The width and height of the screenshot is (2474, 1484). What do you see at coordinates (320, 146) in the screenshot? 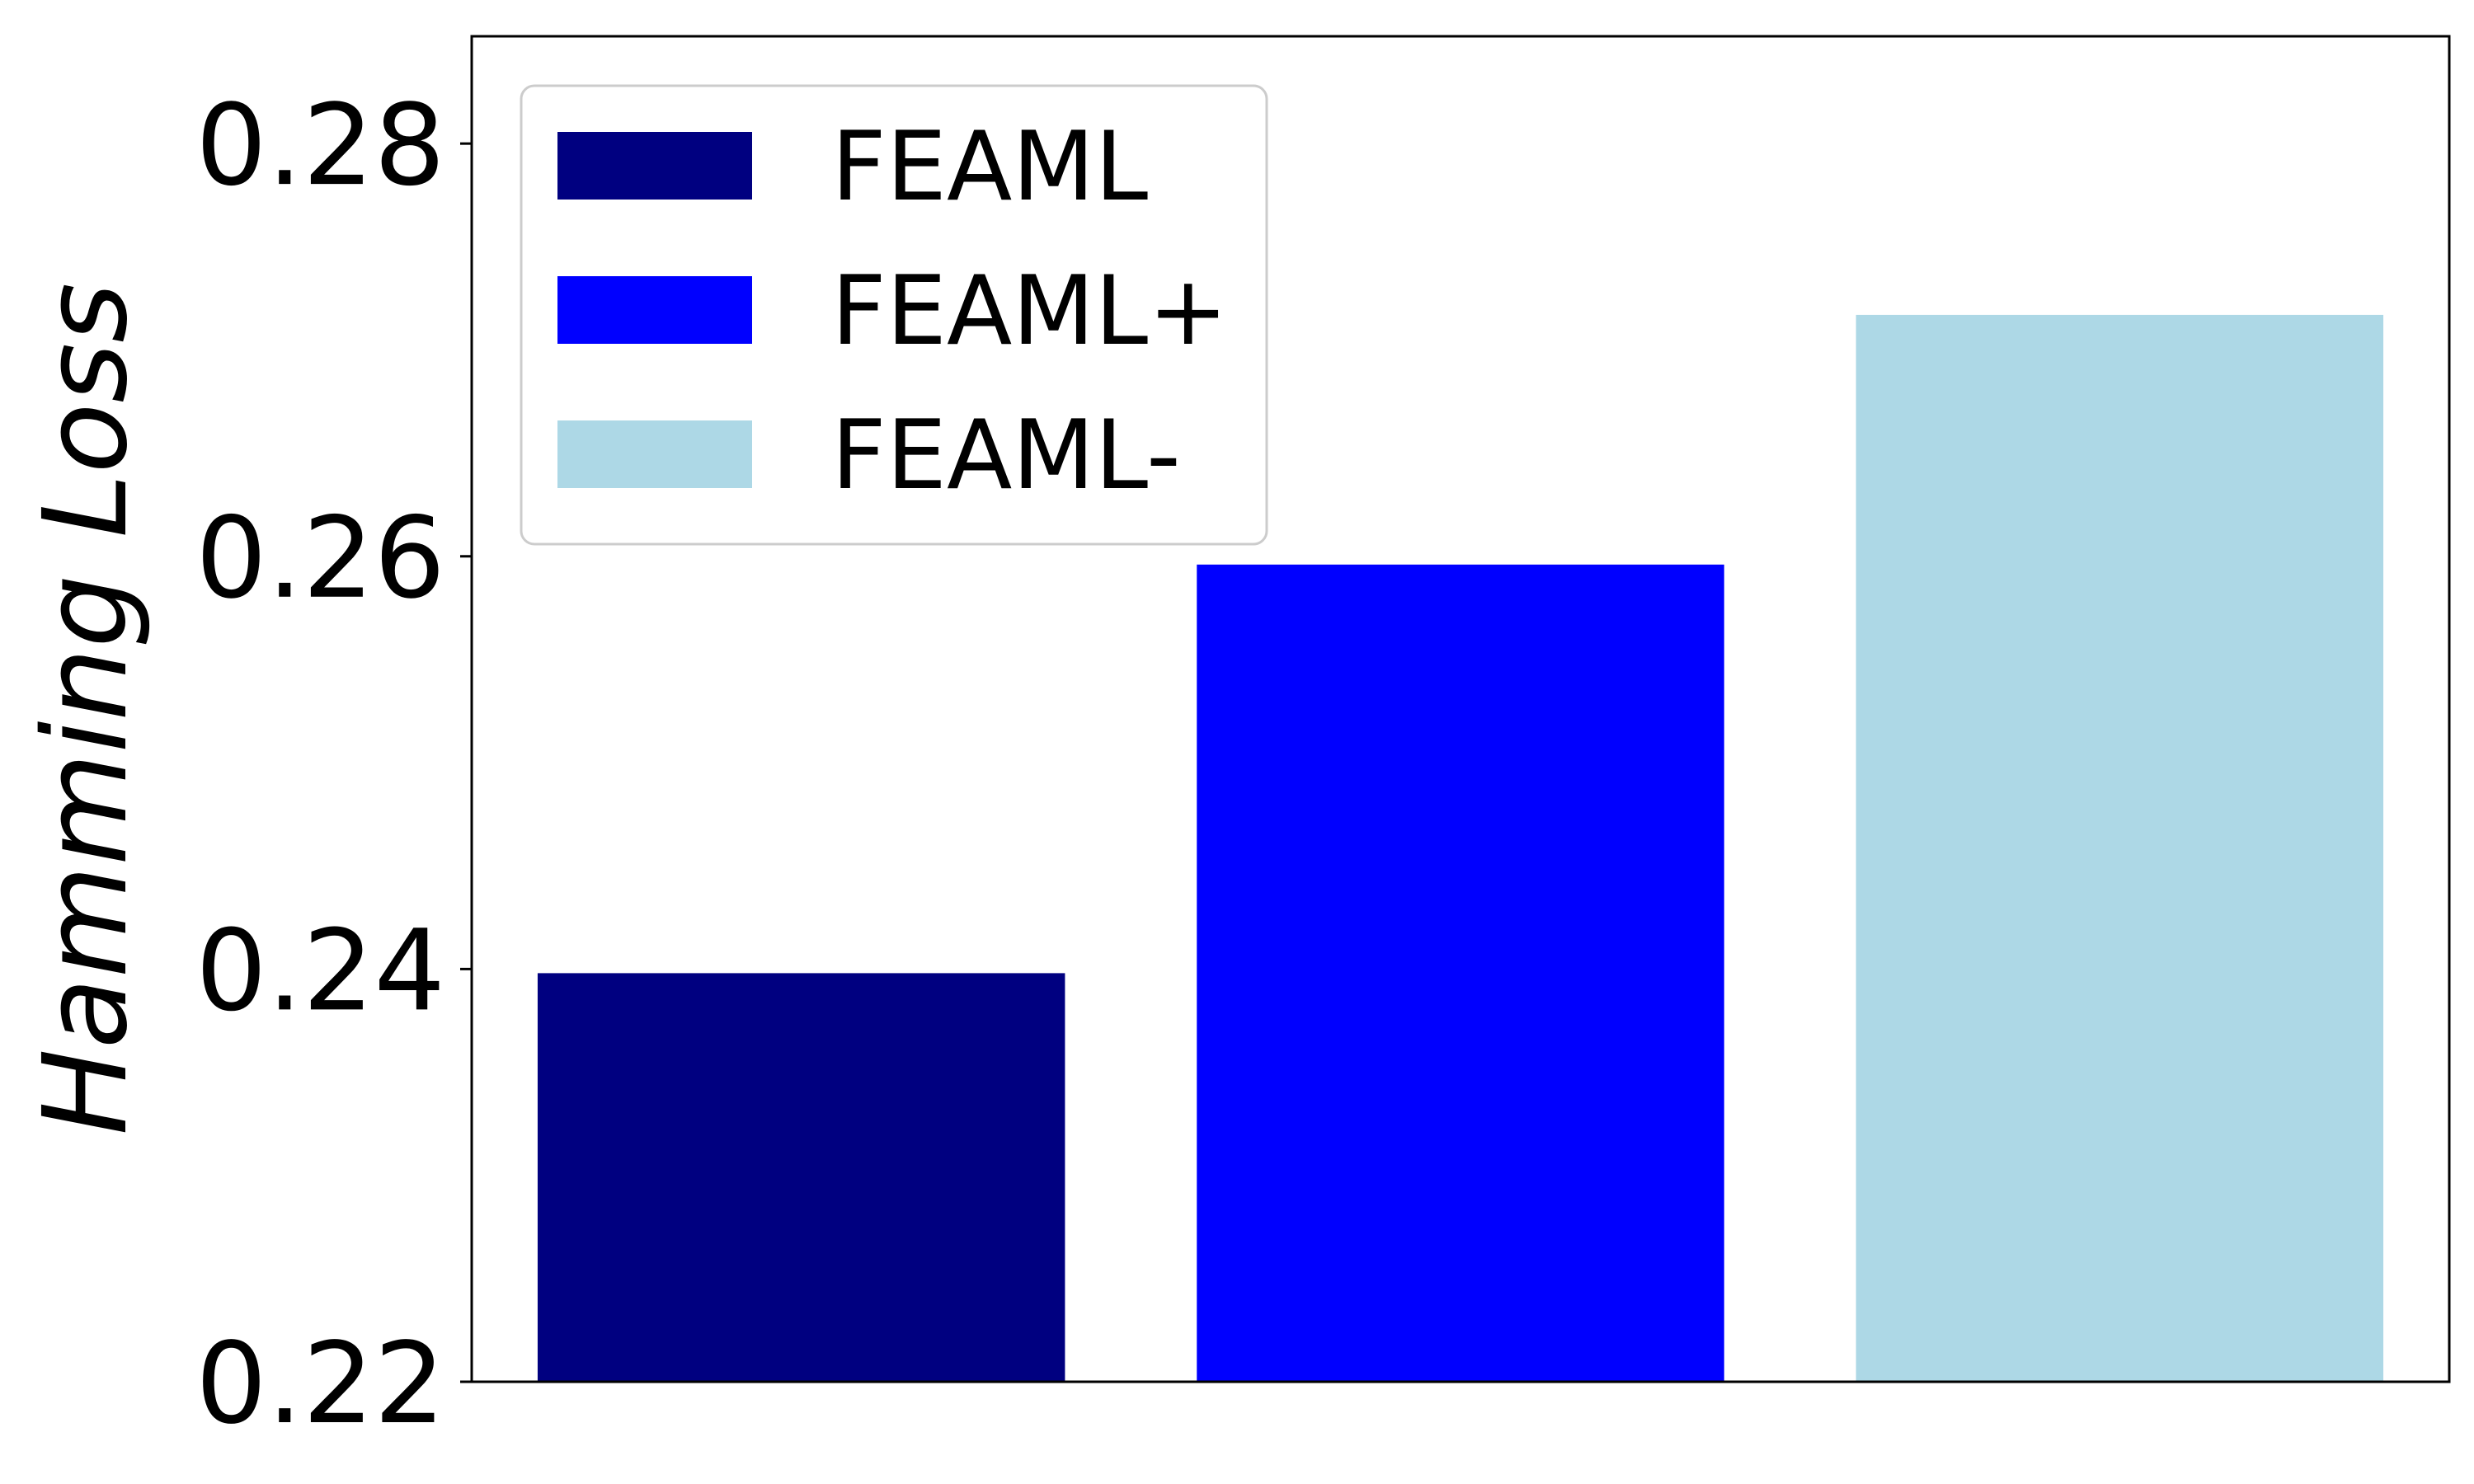
I see `y-tick-label: 0.28` at bounding box center [320, 146].